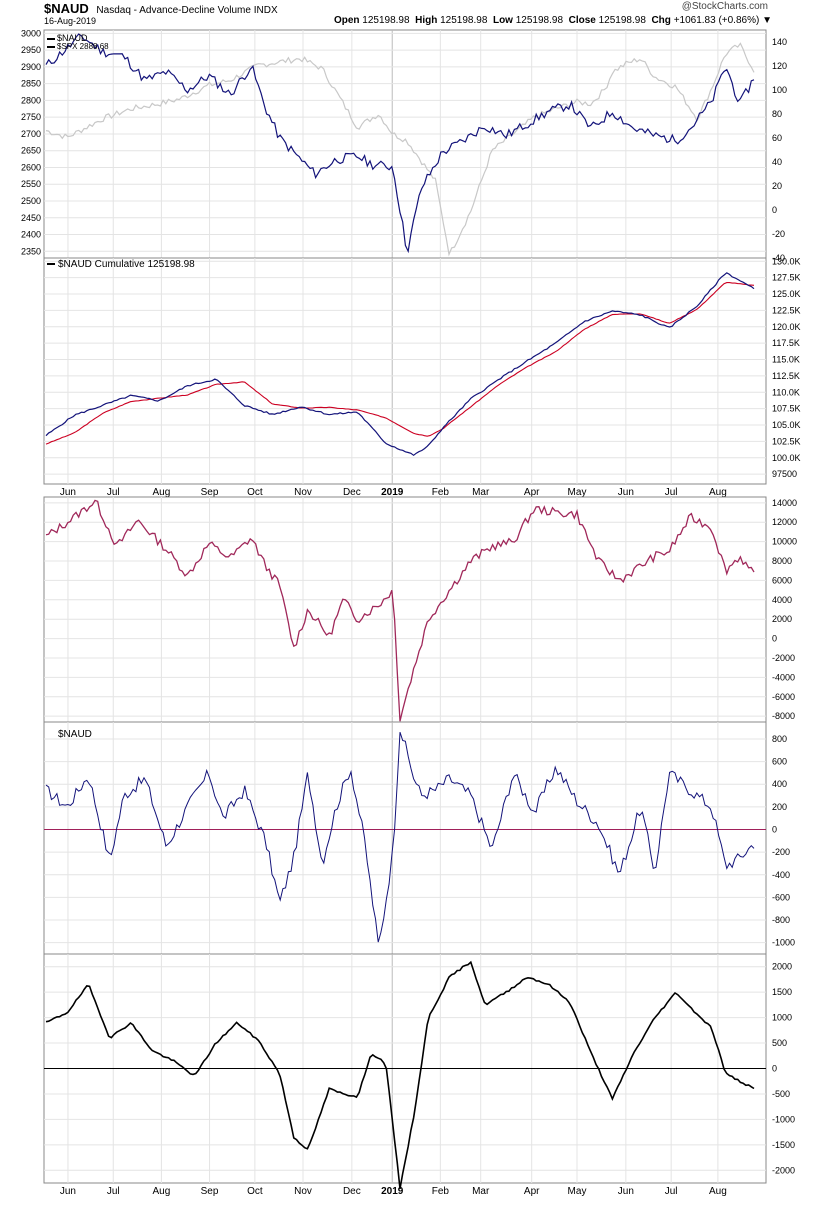 Image resolution: width=820 pixels, height=1205 pixels. I want to click on naud-axis-tick-label: 140, so click(779, 42).